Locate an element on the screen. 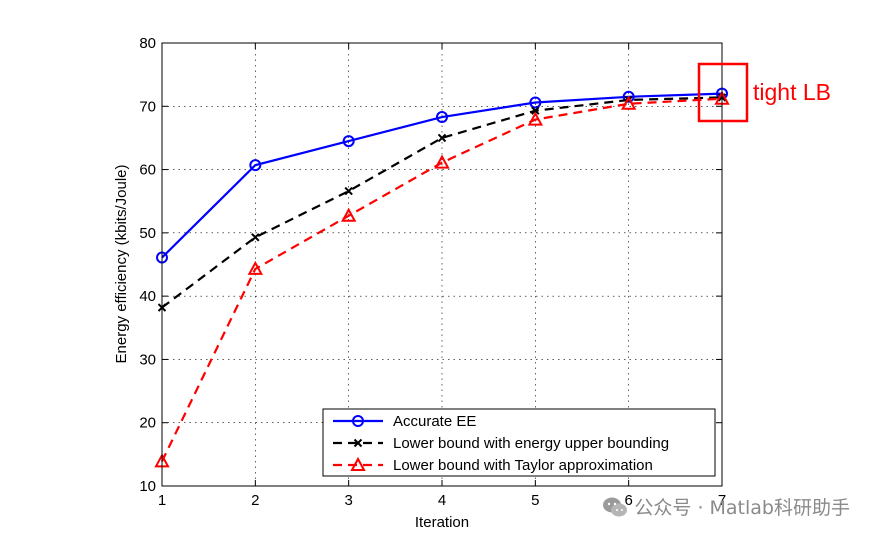  wechat-icon is located at coordinates (615, 506).